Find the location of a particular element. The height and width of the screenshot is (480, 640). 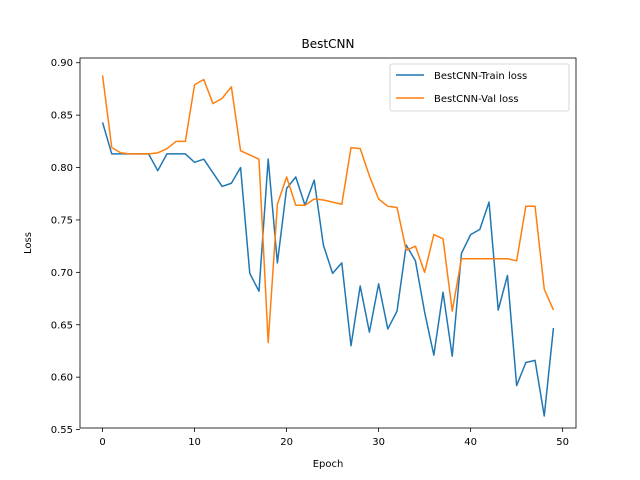

x-axis-label: Epoch is located at coordinates (328, 464).